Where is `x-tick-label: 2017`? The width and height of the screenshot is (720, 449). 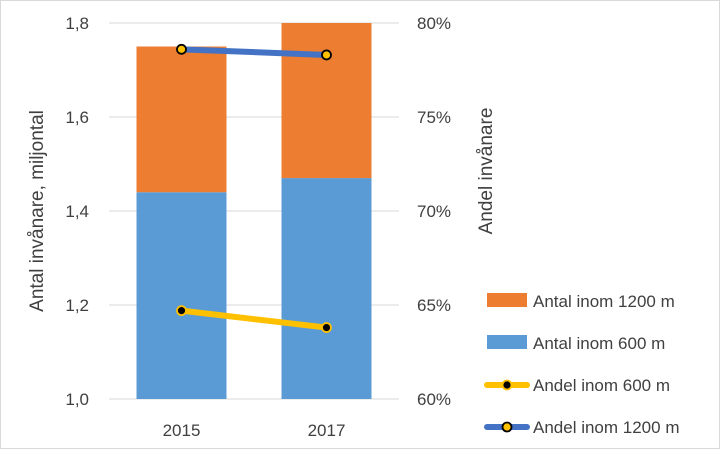
x-tick-label: 2017 is located at coordinates (327, 430).